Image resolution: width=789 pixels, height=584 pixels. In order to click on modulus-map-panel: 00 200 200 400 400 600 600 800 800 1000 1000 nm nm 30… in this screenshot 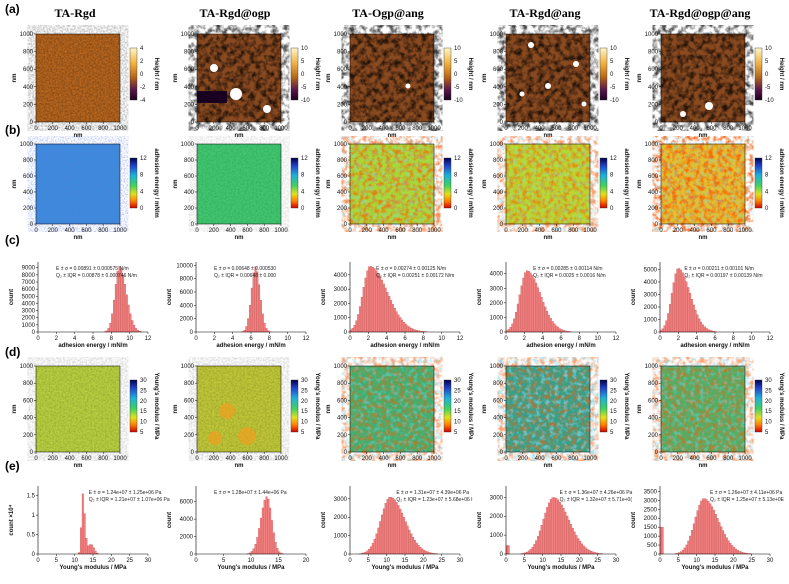, I will do `click(246, 416)`.